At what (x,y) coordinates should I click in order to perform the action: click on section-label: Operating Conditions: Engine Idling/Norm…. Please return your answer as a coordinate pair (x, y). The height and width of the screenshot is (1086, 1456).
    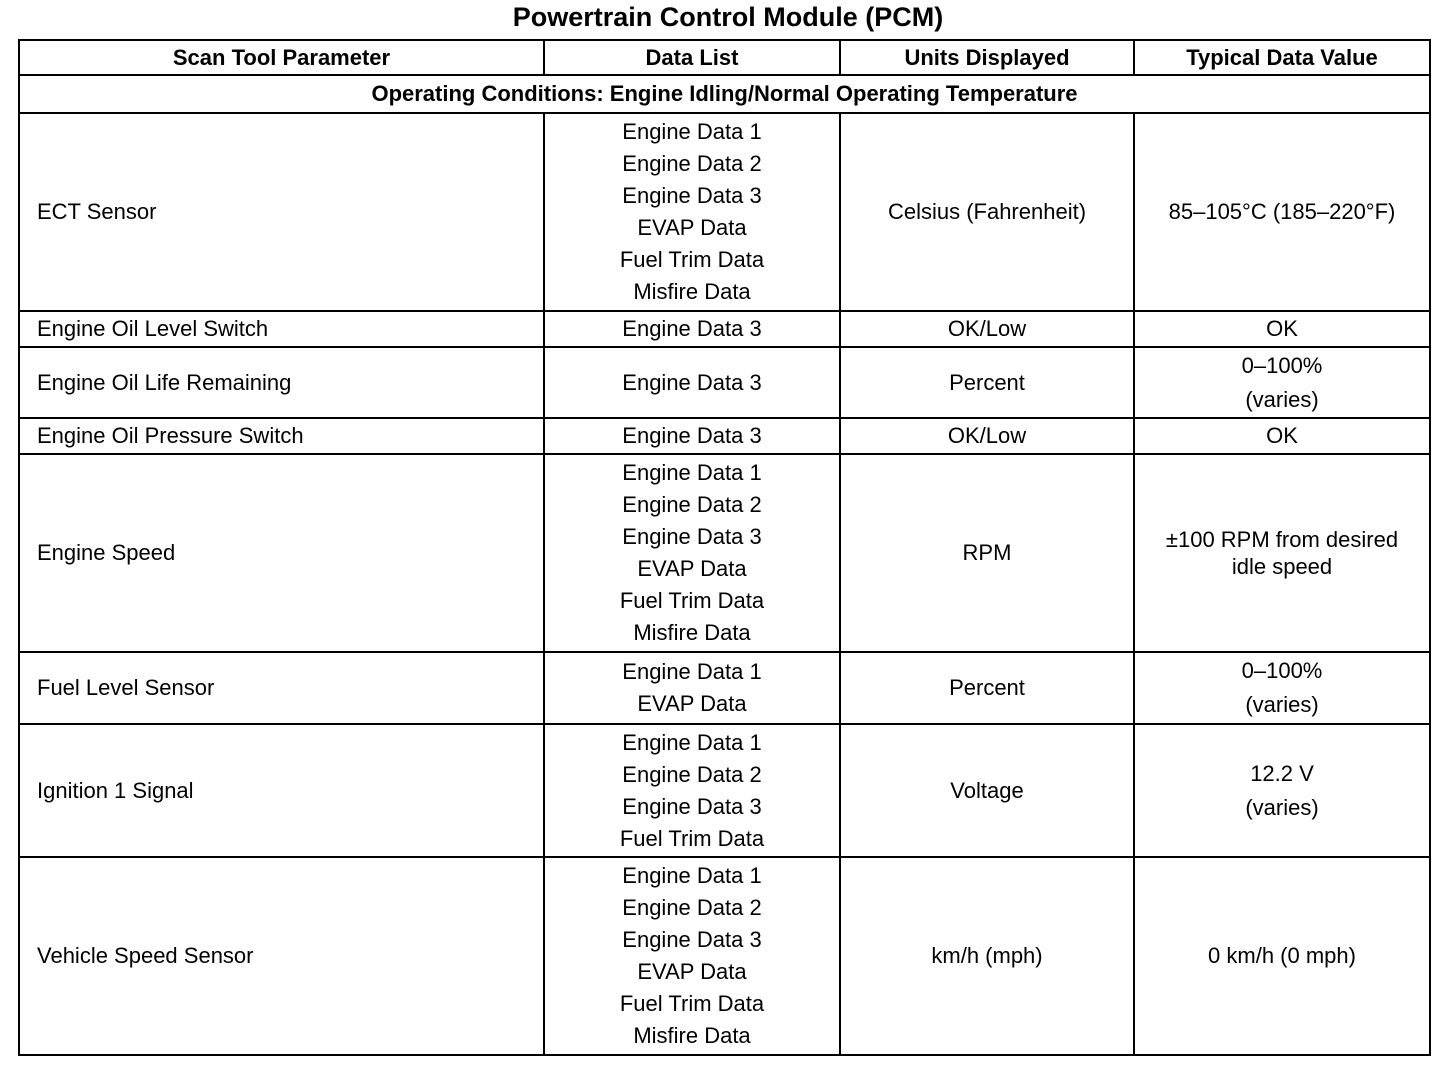
    Looking at the image, I should click on (724, 94).